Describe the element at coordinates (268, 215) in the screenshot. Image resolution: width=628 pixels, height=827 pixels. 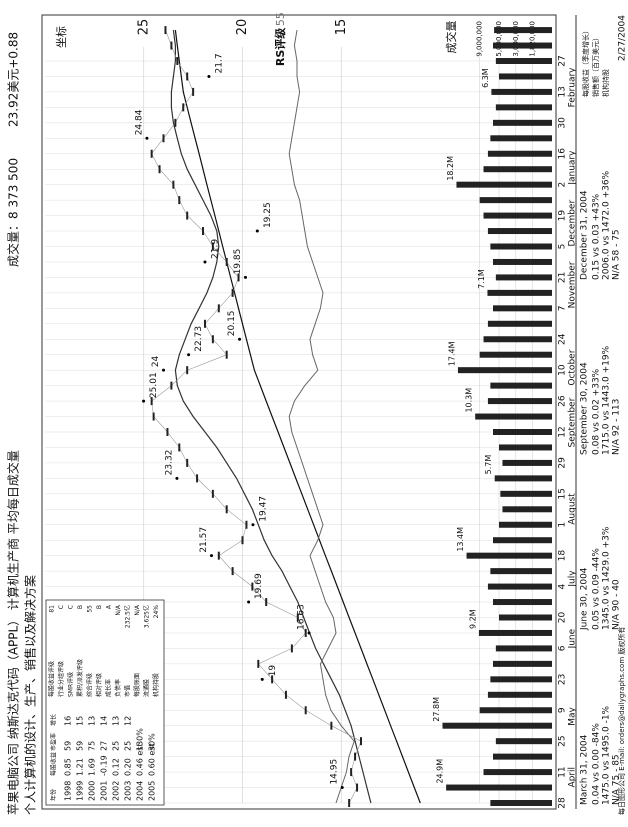
I see `price-annotation: 19.25` at that location.